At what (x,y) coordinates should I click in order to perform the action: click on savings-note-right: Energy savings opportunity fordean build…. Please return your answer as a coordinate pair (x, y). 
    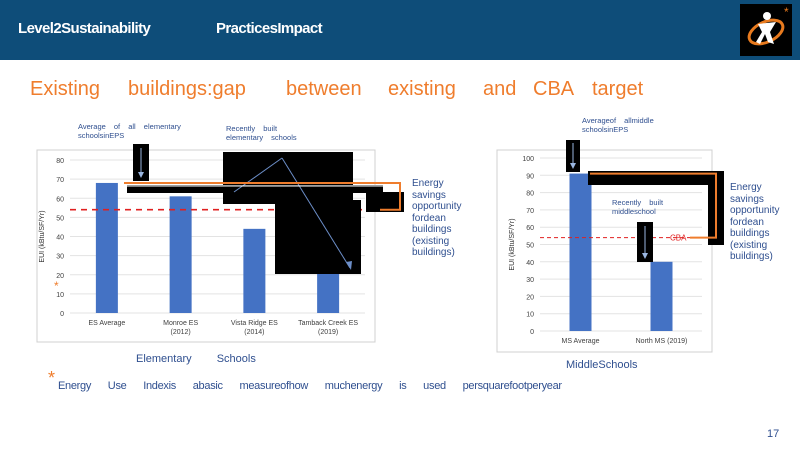
    Looking at the image, I should click on (755, 222).